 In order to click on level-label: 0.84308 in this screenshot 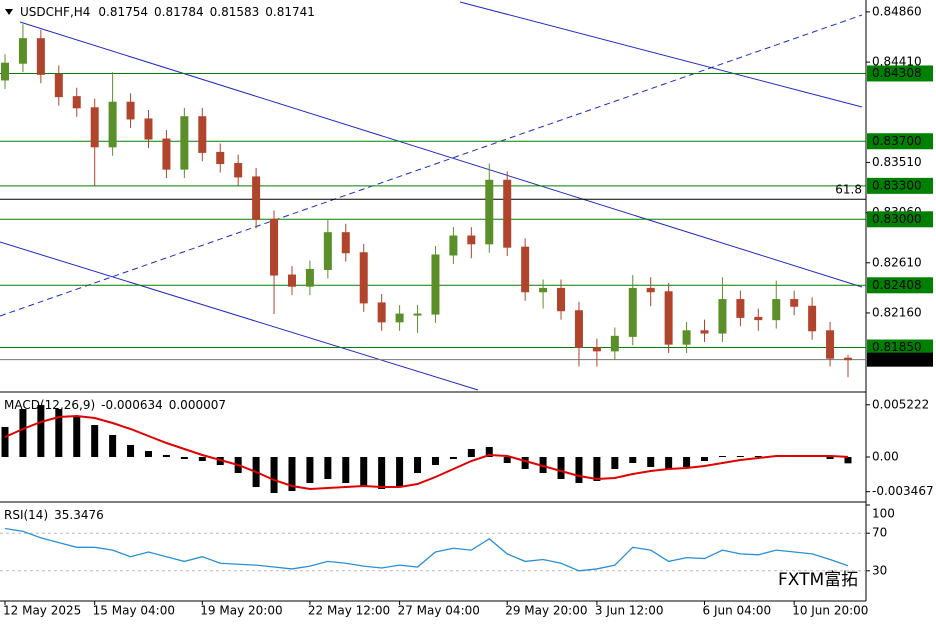, I will do `click(897, 73)`.